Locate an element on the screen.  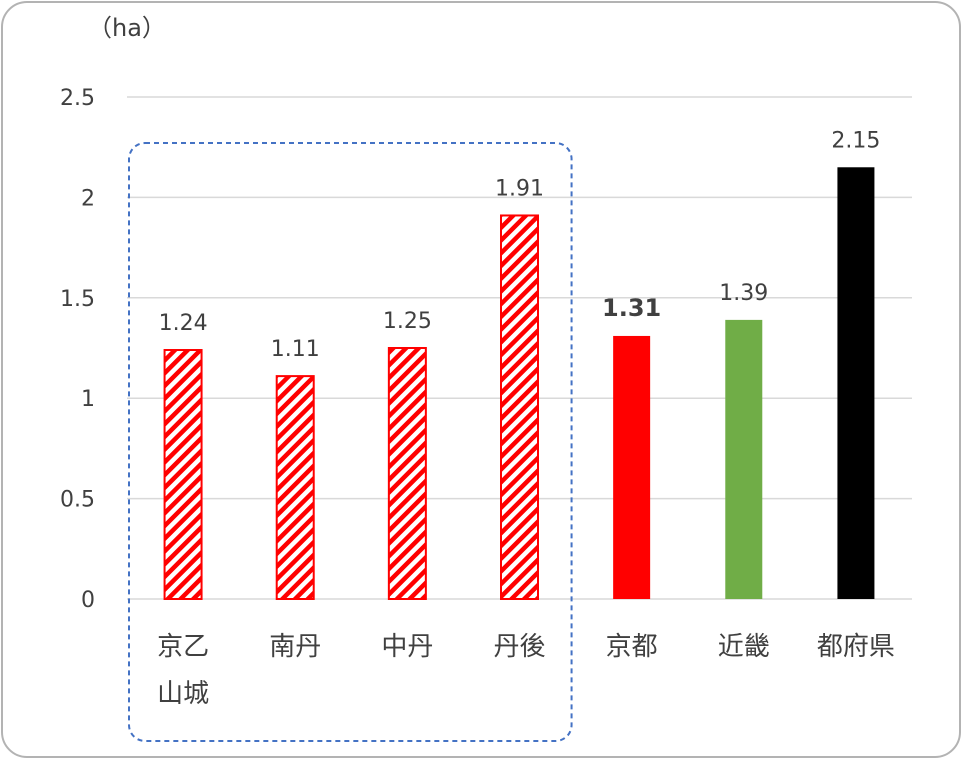
category-label: 都府県 is located at coordinates (856, 647).